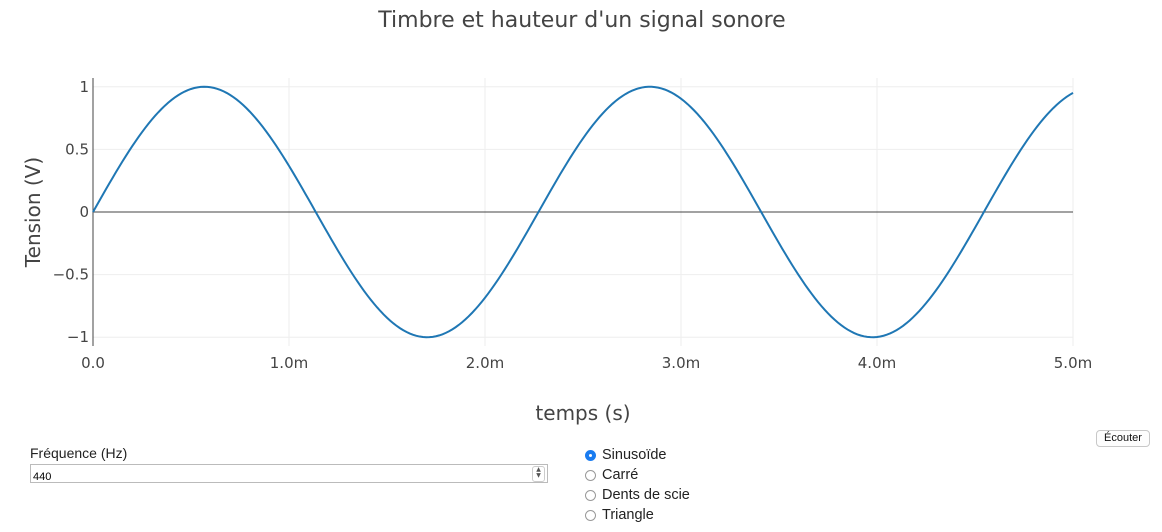 The width and height of the screenshot is (1162, 532). What do you see at coordinates (277, 477) in the screenshot?
I see `frequency-input` at bounding box center [277, 477].